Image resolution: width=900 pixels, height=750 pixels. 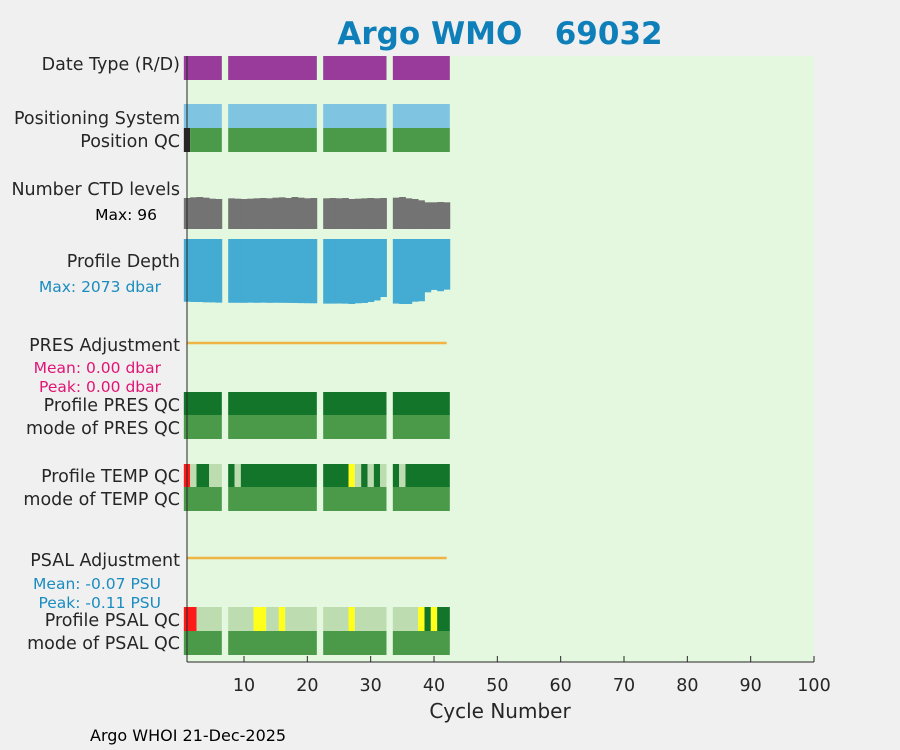 I want to click on x-axis-label: Cycle Number, so click(x=500, y=711).